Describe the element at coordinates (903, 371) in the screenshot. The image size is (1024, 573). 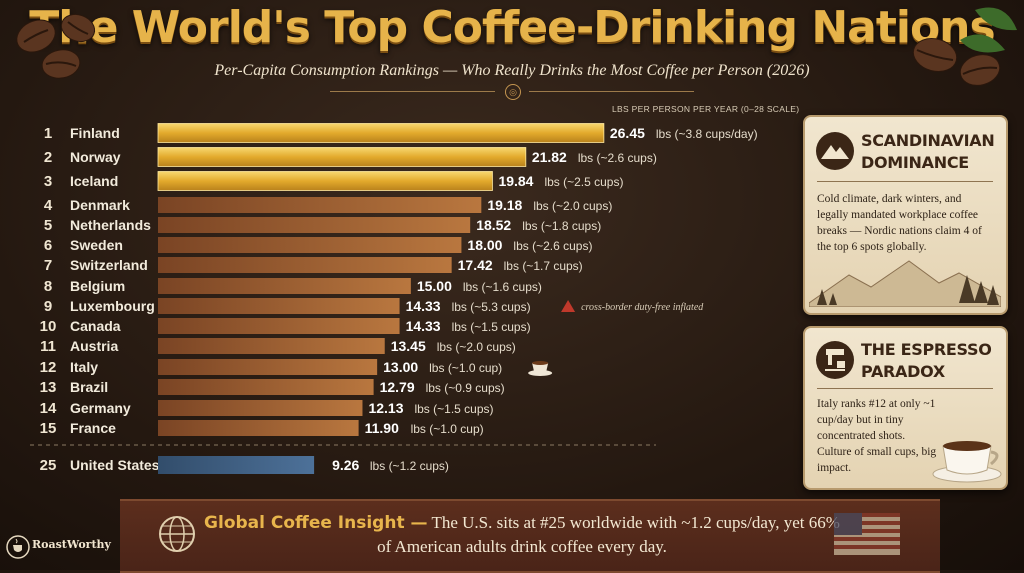
I see `card-title-line2: PARADOX` at that location.